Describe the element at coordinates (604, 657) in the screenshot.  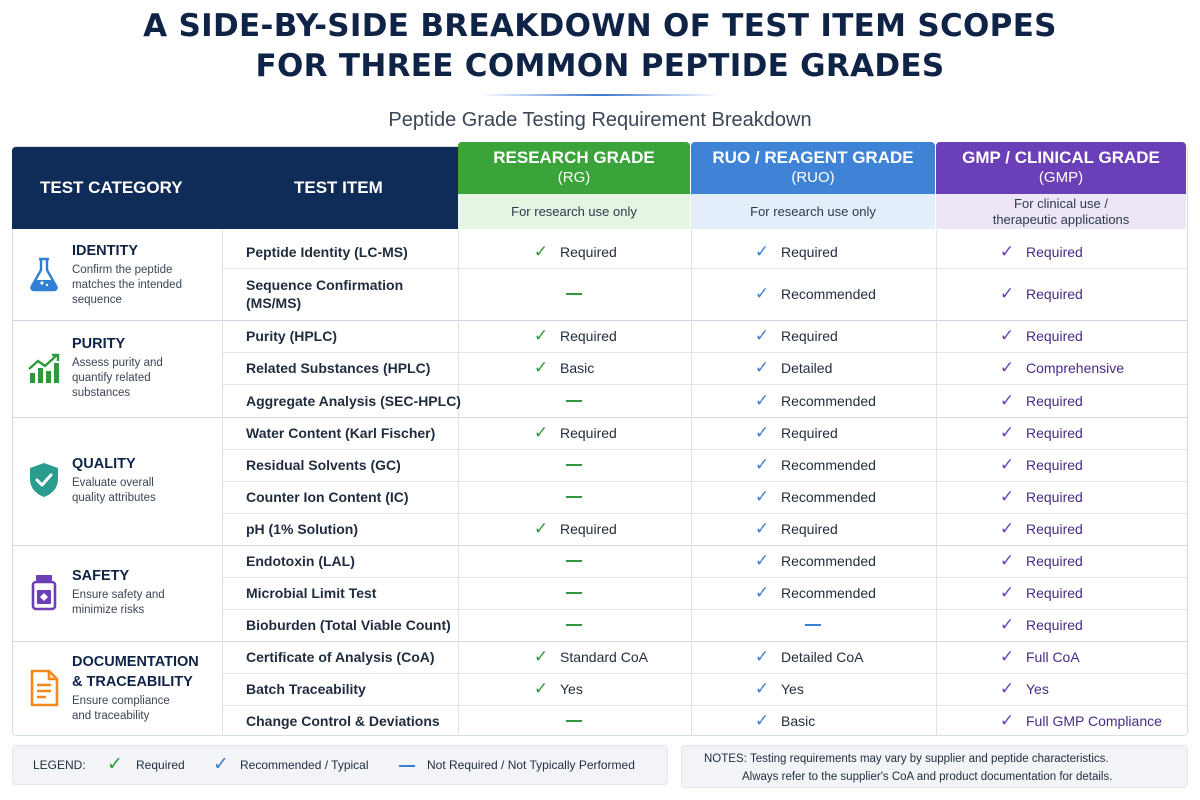
I see `status-text: Standard CoA` at that location.